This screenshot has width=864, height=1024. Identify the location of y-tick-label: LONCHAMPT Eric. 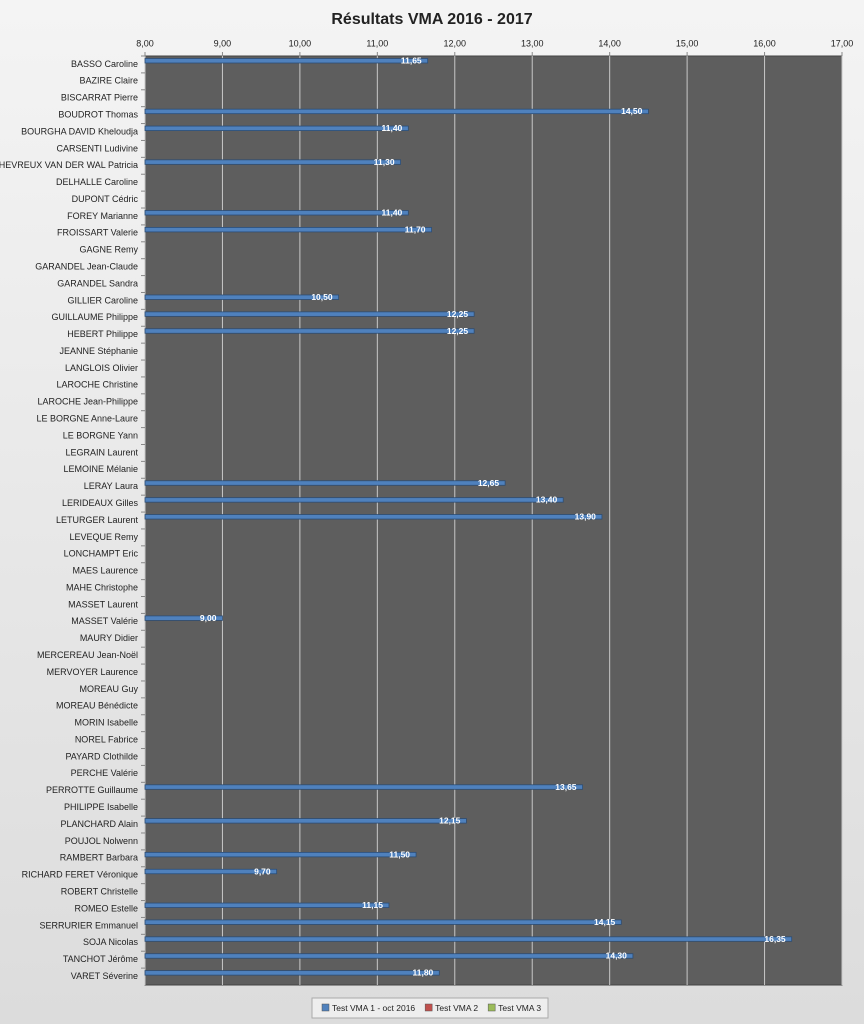
(101, 554).